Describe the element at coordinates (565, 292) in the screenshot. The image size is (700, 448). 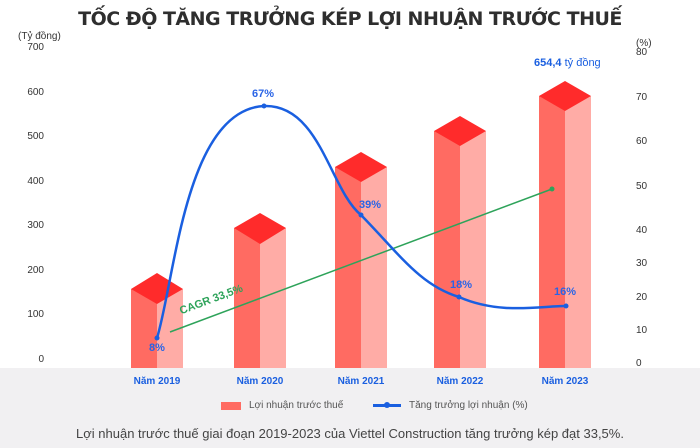
I see `point-label-2023: 16%` at that location.